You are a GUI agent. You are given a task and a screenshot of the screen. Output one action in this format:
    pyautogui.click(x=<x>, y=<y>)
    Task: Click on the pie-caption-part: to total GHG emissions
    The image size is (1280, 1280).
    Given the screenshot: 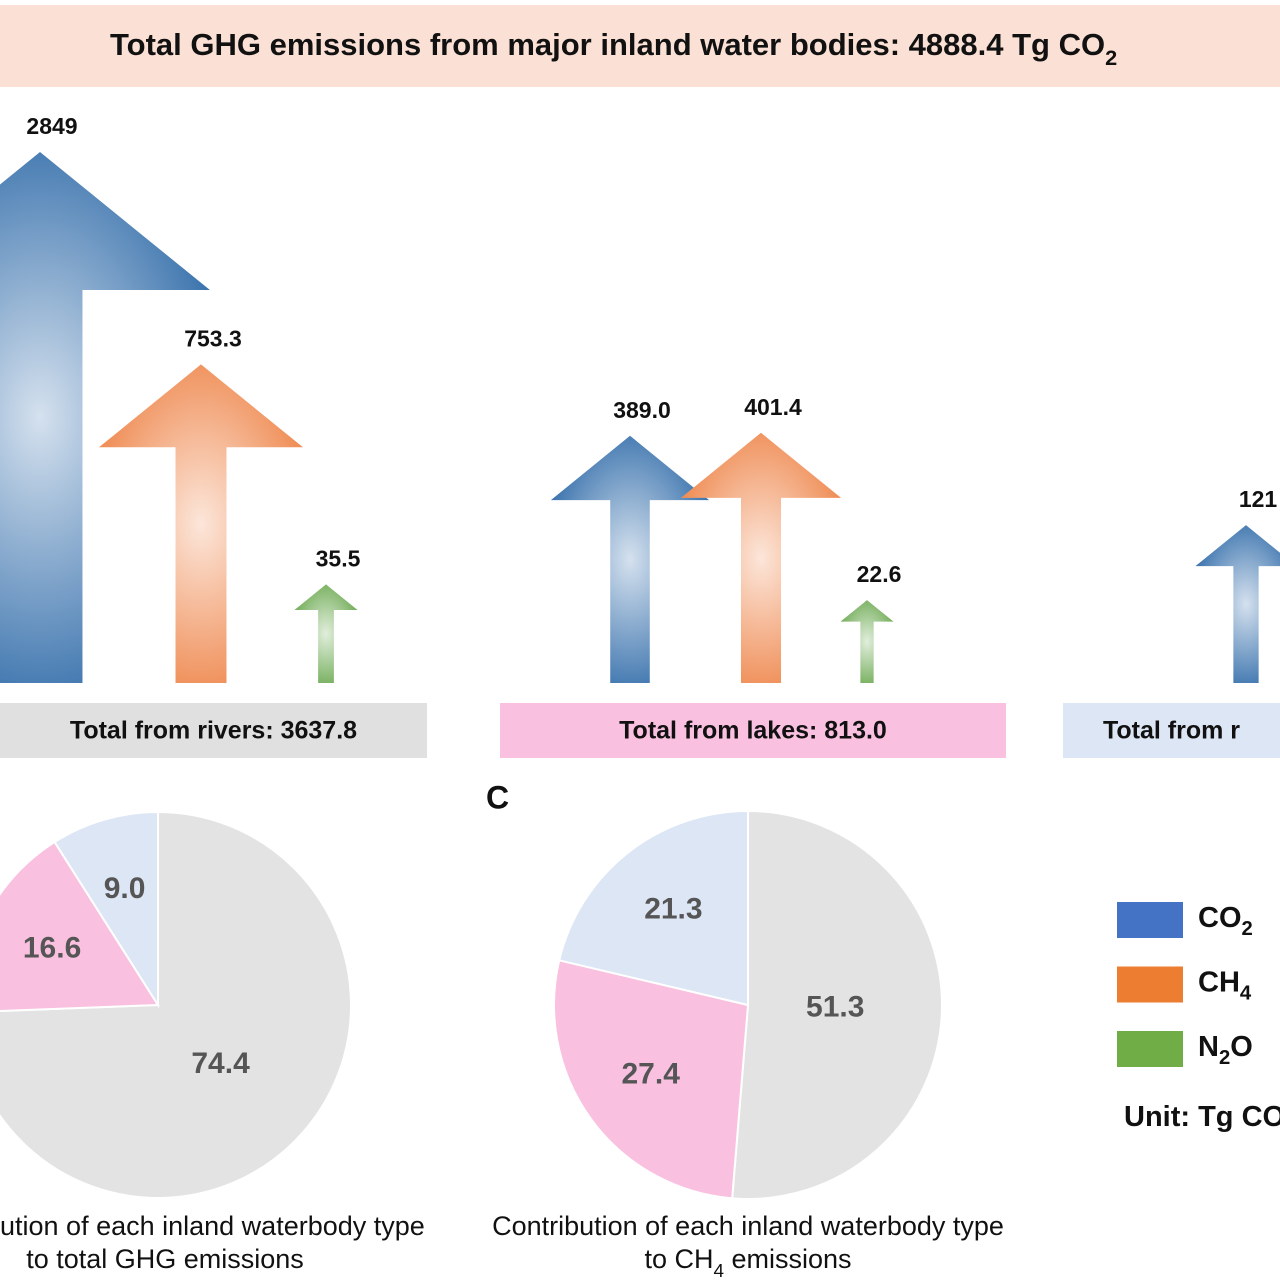 What is the action you would take?
    pyautogui.click(x=165, y=1259)
    